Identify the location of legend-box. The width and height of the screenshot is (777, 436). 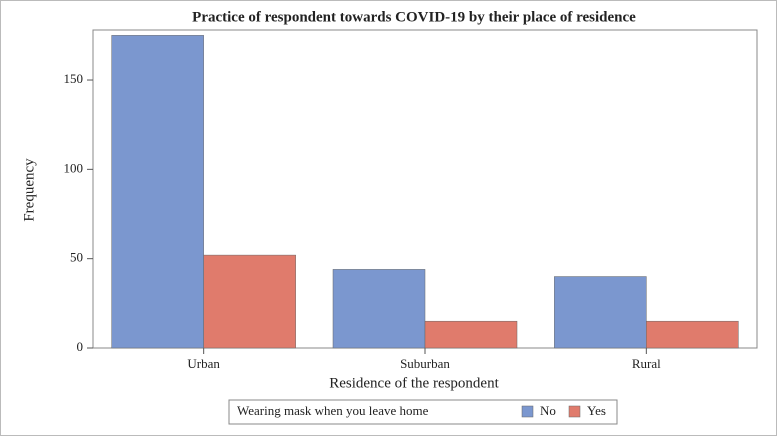
(423, 412).